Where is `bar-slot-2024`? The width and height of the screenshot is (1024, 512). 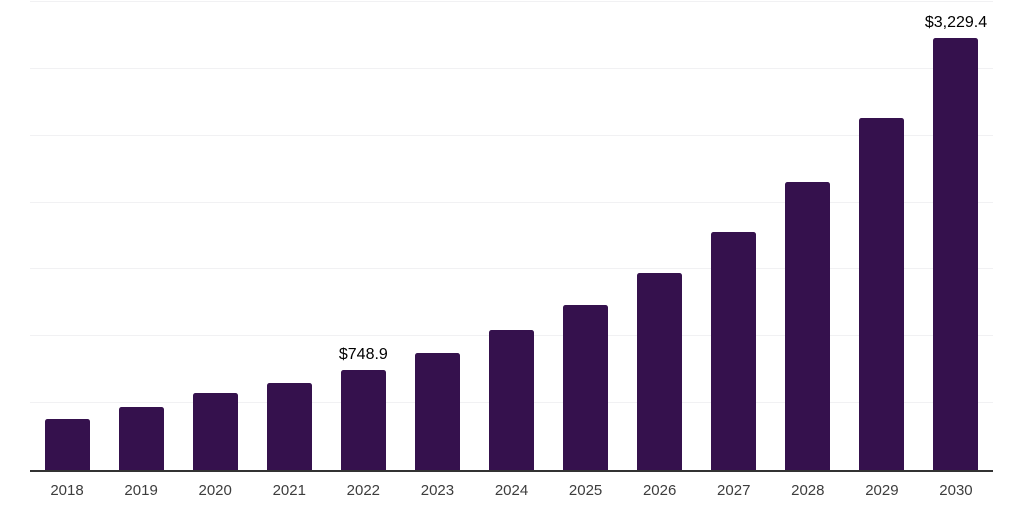
bar-slot-2024 is located at coordinates (511, 236).